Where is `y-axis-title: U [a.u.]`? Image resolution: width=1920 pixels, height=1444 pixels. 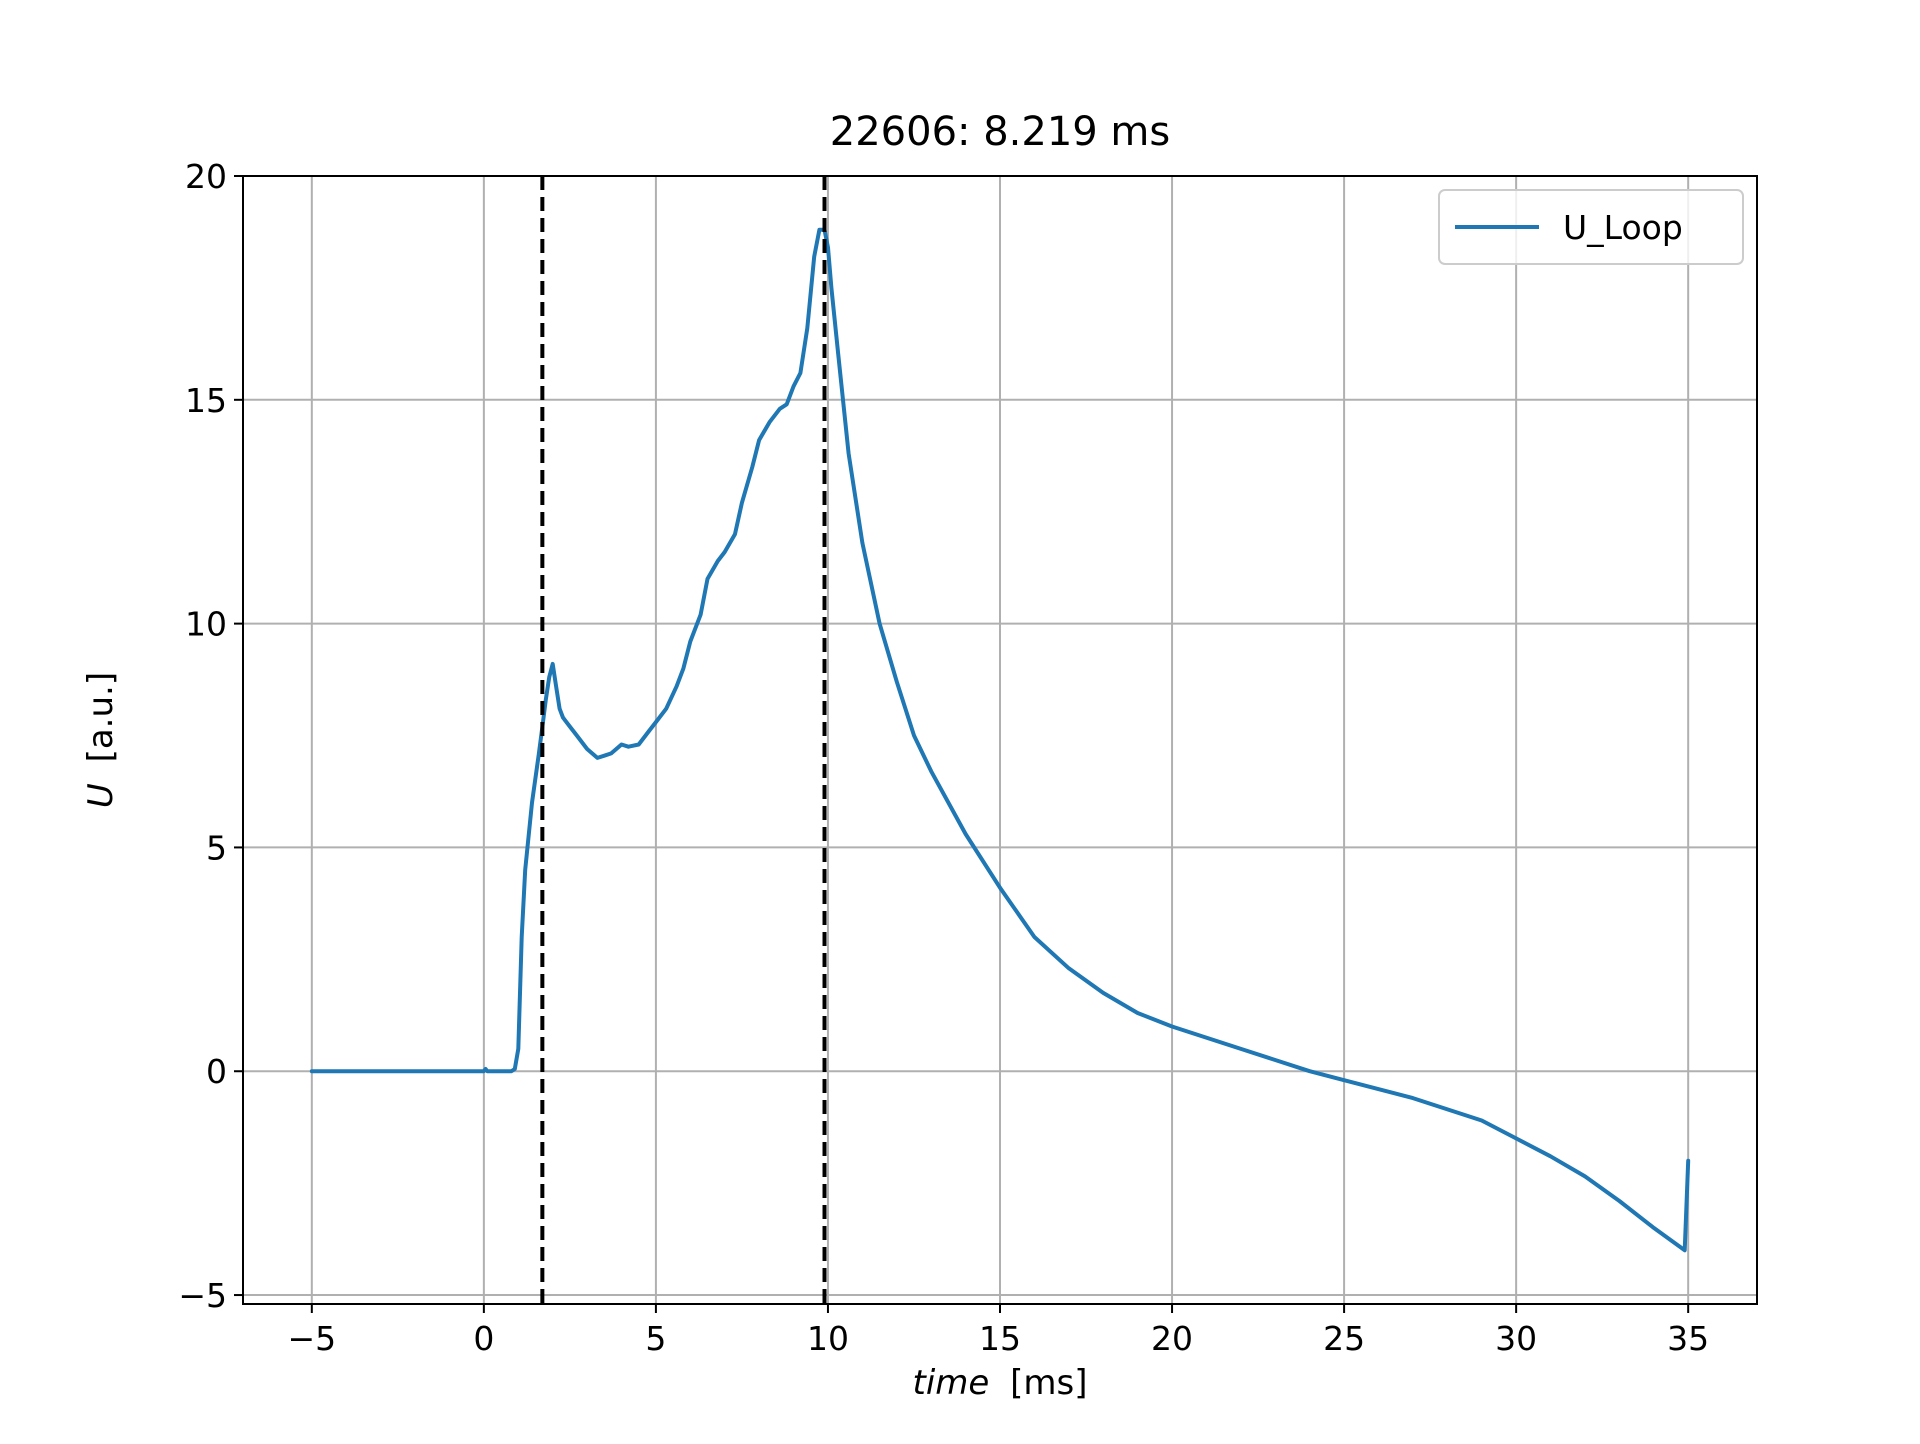
y-axis-title: U [a.u.] is located at coordinates (101, 740).